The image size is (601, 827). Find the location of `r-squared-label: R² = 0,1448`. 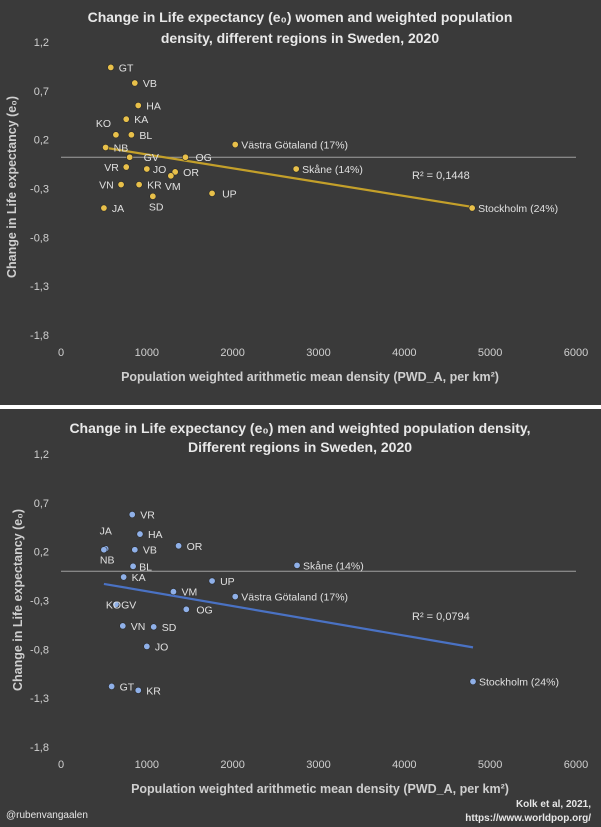

r-squared-label: R² = 0,1448 is located at coordinates (441, 176).